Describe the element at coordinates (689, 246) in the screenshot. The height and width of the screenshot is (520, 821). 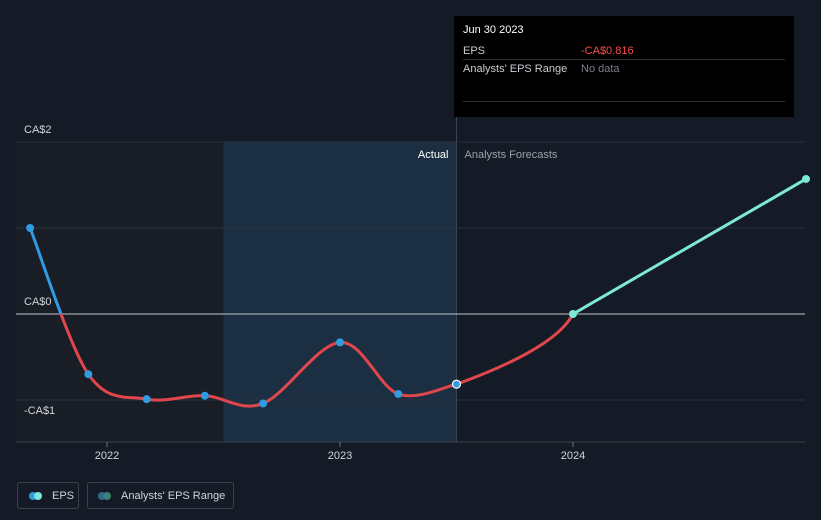
I see `eps-forecast-line` at that location.